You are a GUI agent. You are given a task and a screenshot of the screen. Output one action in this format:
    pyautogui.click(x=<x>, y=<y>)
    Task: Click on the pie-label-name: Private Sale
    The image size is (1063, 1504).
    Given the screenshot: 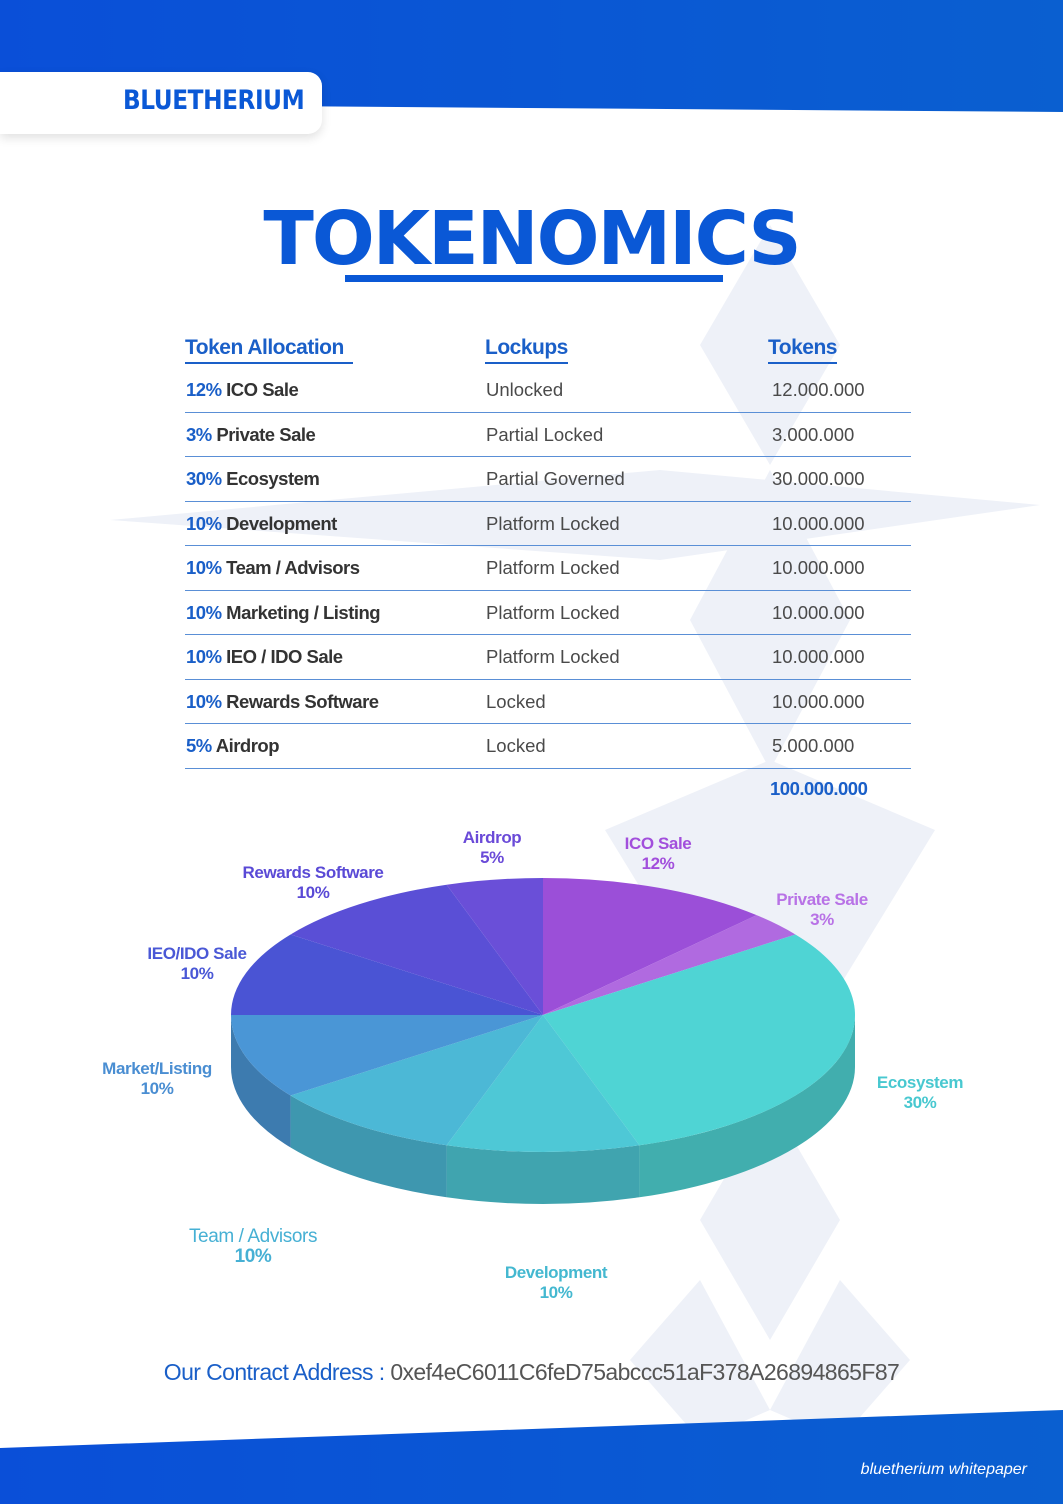 What is the action you would take?
    pyautogui.click(x=822, y=899)
    